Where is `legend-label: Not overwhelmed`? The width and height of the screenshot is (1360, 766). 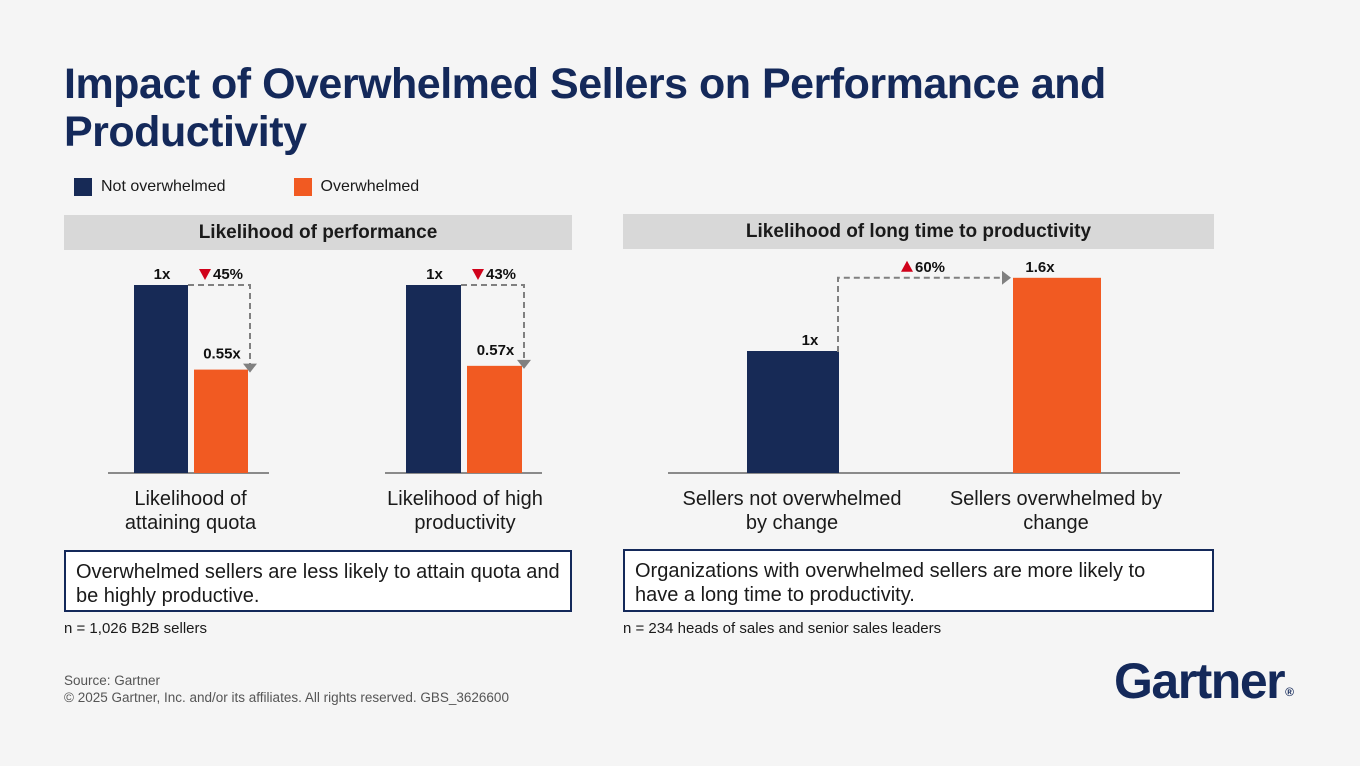
legend-label: Not overwhelmed is located at coordinates (163, 186).